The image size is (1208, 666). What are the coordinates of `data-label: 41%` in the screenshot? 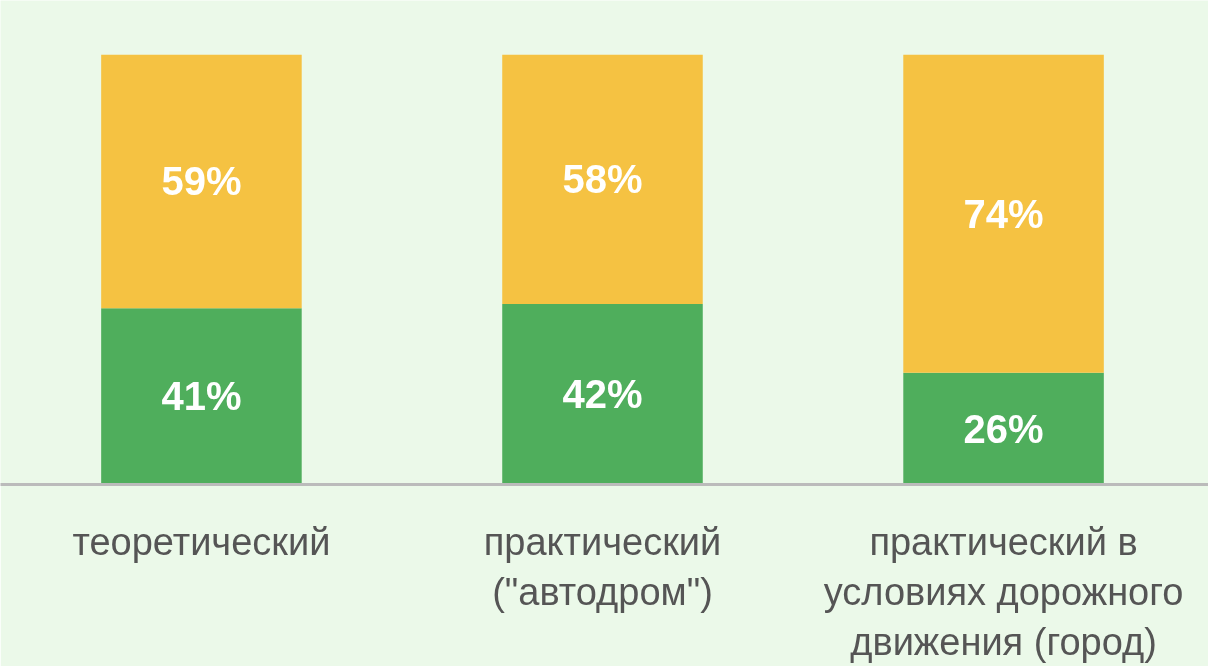 It's located at (201, 396).